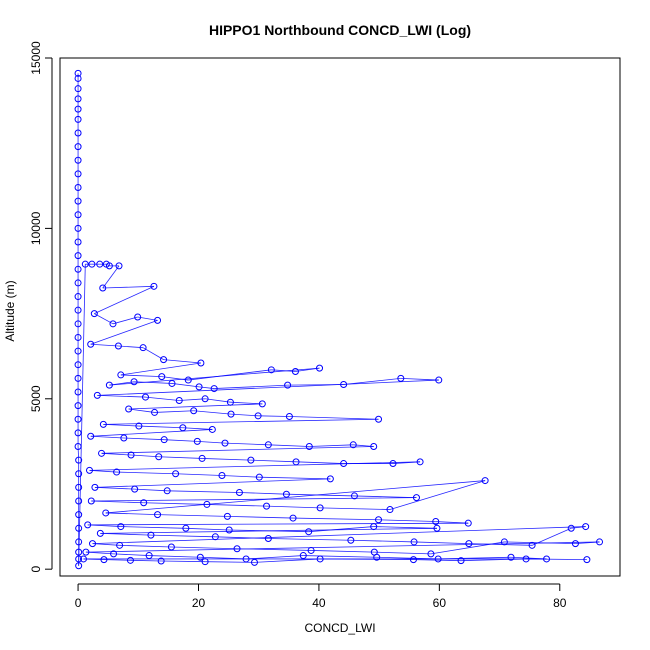 This screenshot has width=650, height=650. Describe the element at coordinates (36, 58) in the screenshot. I see `y-tick-label: 15000` at that location.